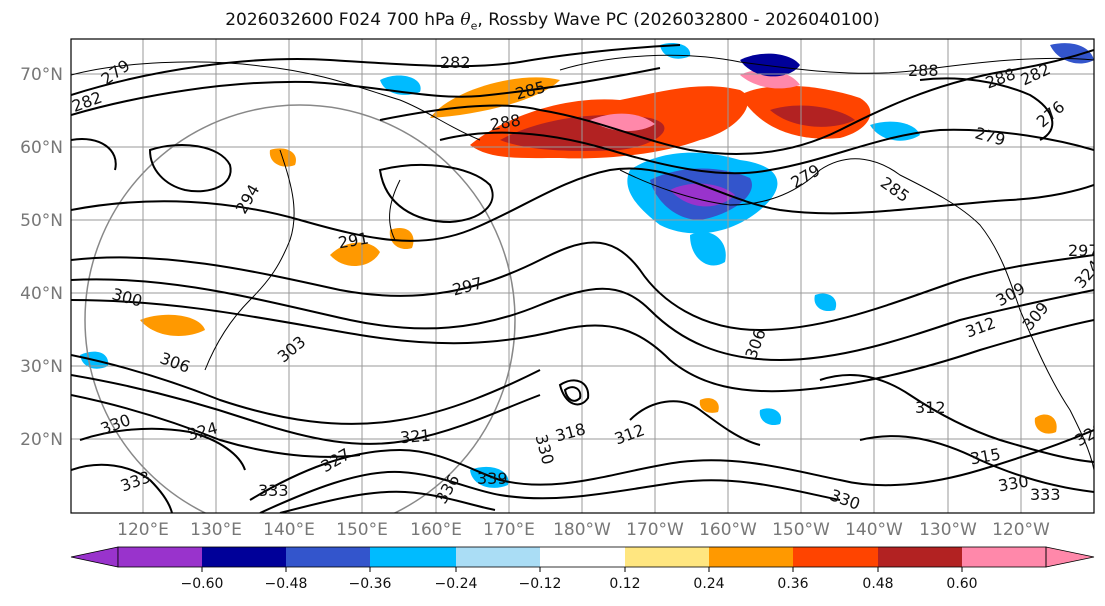 This screenshot has height=606, width=1105. I want to click on colorbar-tick-label: 0.36, so click(792, 584).